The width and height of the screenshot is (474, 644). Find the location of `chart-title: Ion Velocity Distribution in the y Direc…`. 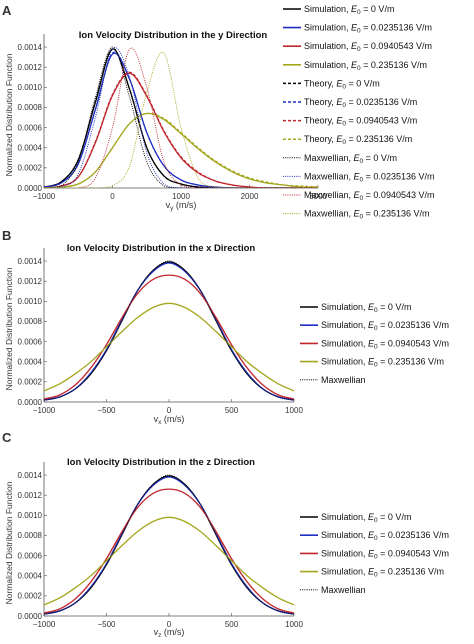

chart-title: Ion Velocity Distribution in the y Direc… is located at coordinates (173, 35).